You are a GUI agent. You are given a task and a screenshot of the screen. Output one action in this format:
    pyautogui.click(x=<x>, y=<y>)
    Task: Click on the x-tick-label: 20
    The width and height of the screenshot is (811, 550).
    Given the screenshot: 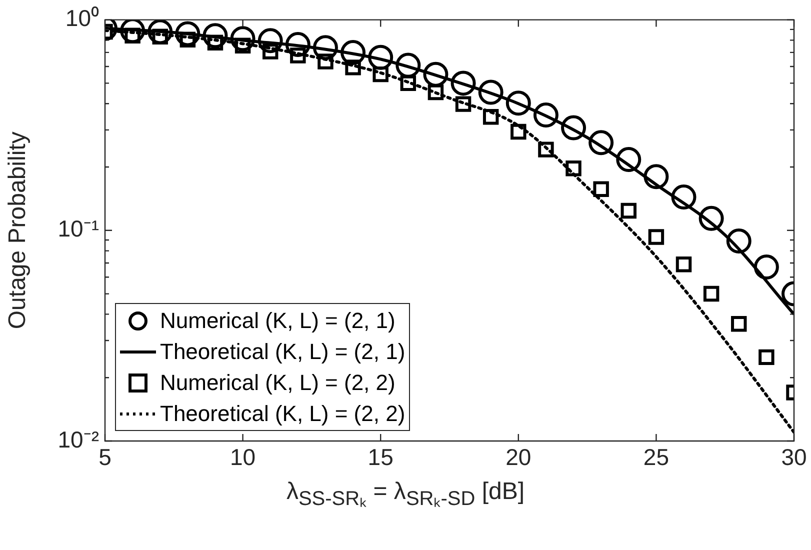 What is the action you would take?
    pyautogui.click(x=519, y=457)
    